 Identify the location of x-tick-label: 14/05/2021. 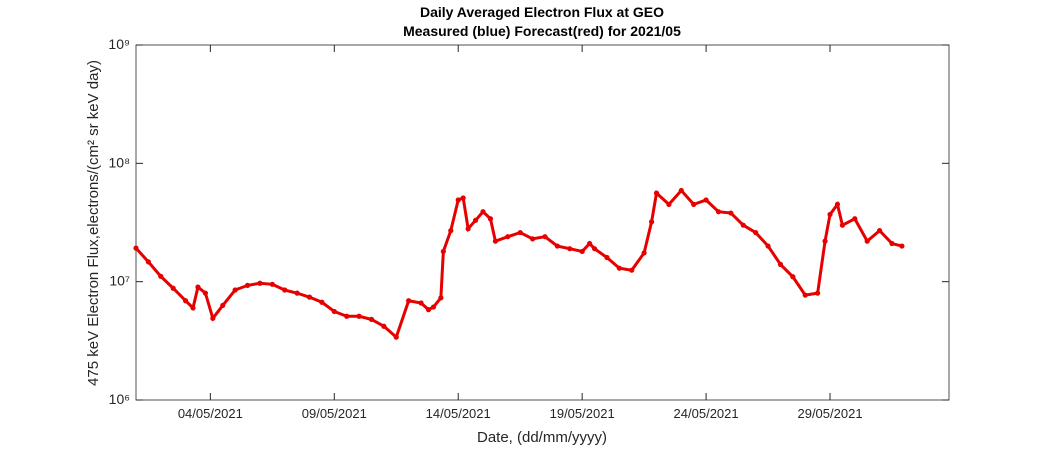
(458, 413).